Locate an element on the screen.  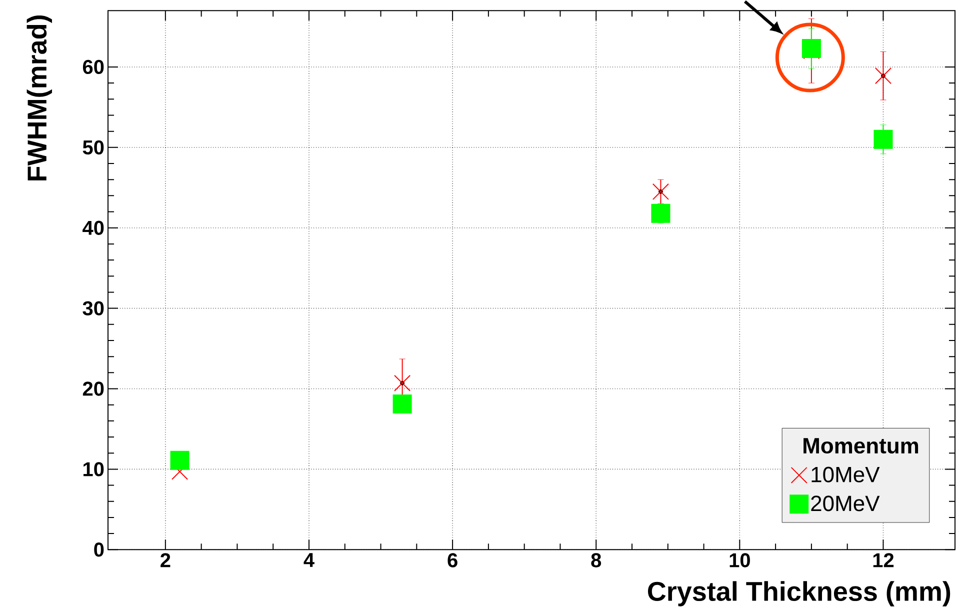
y-tick-label: 40 is located at coordinates (93, 228).